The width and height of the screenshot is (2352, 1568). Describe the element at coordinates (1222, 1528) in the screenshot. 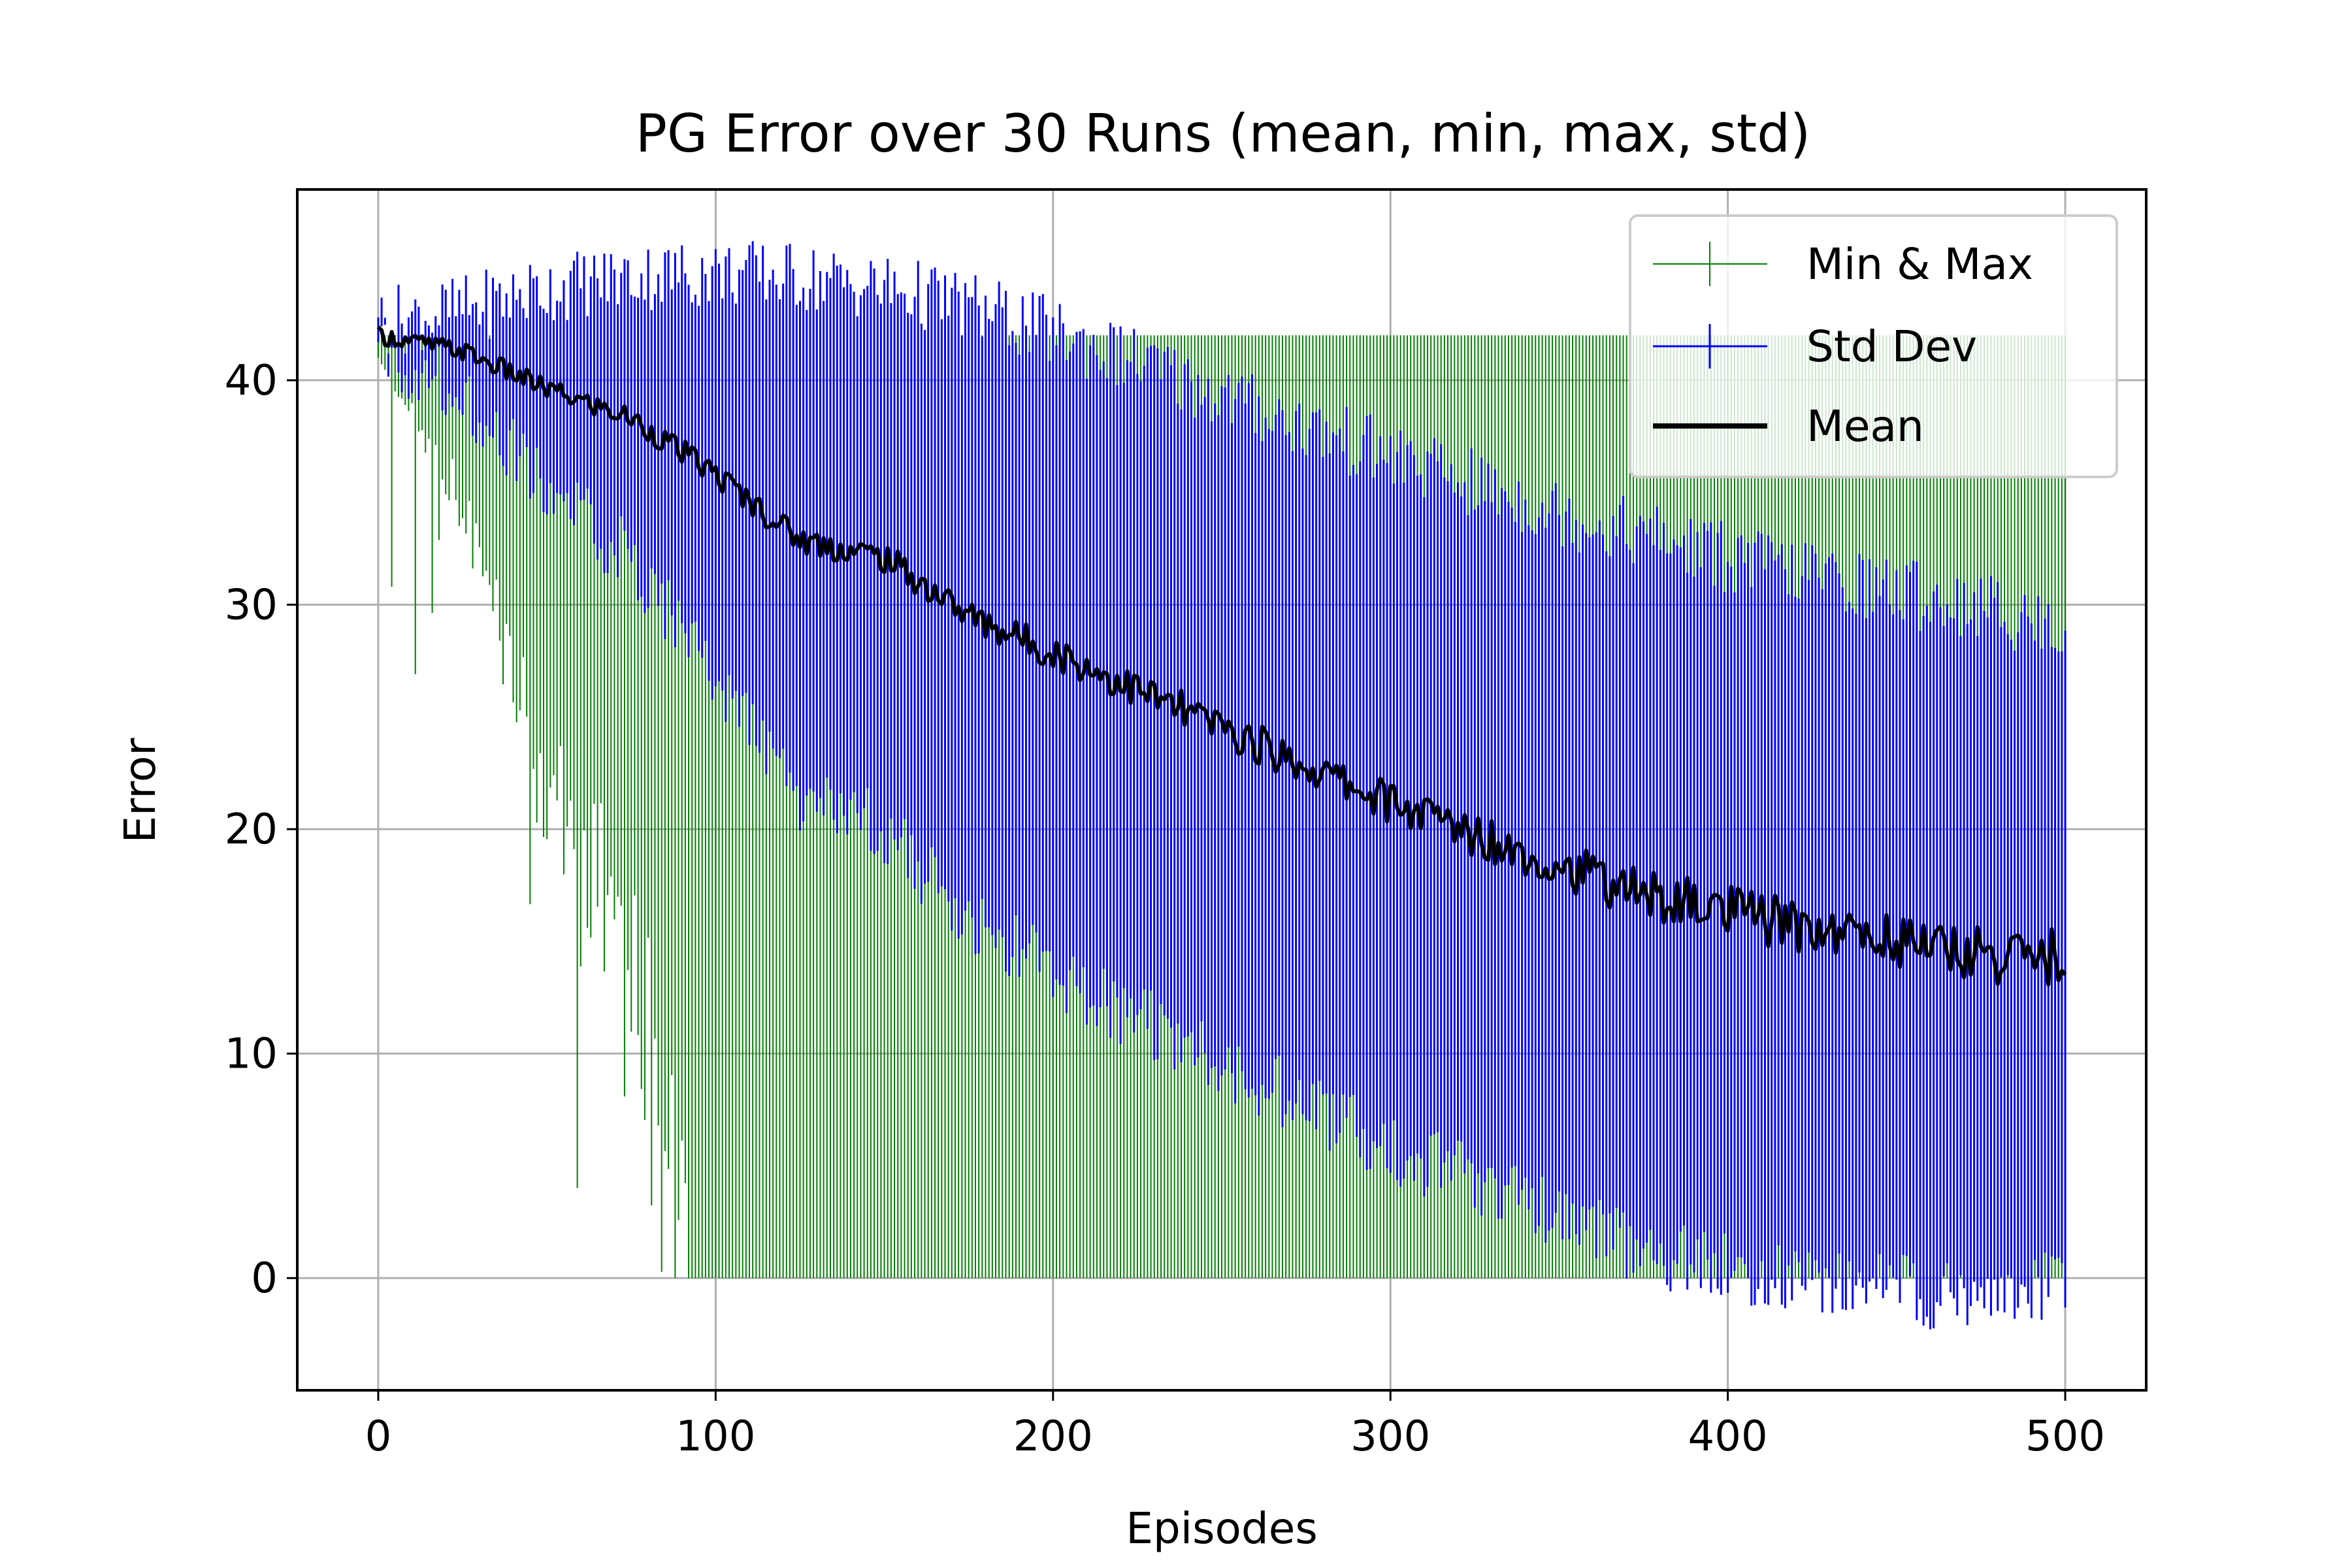

I see `x-axis-label: Episodes` at that location.